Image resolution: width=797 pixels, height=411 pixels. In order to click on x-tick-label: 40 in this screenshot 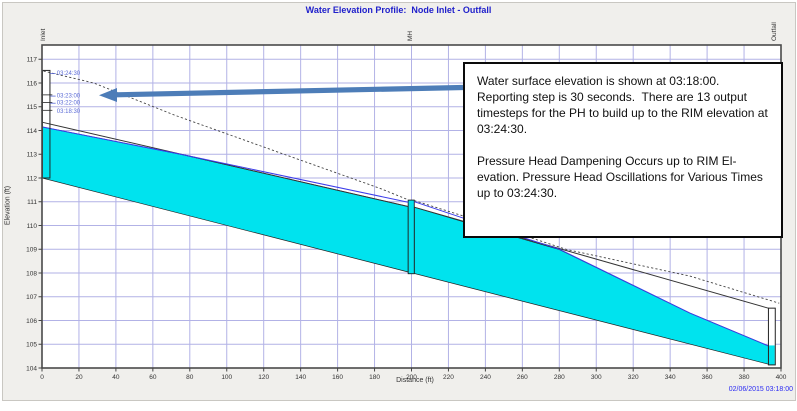, I will do `click(116, 377)`.